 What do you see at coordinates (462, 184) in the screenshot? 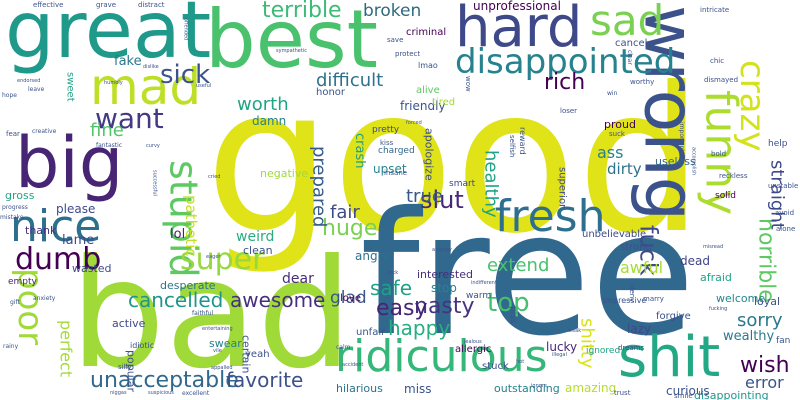
I see `word-smart: smart` at bounding box center [462, 184].